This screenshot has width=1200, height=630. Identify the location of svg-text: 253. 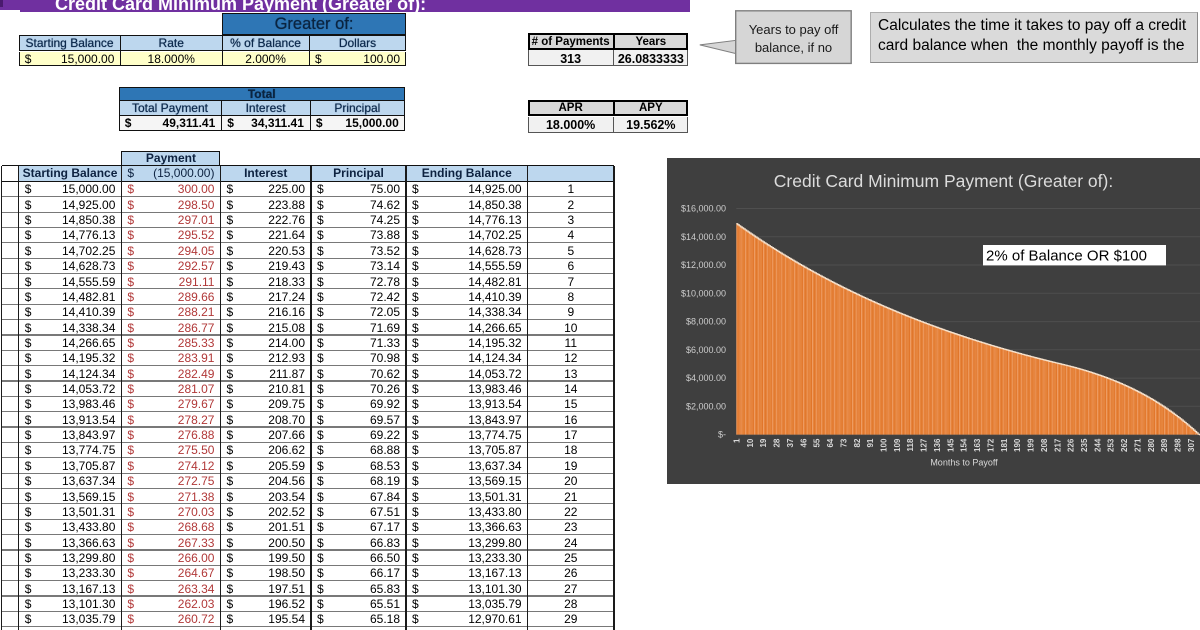
(1111, 445).